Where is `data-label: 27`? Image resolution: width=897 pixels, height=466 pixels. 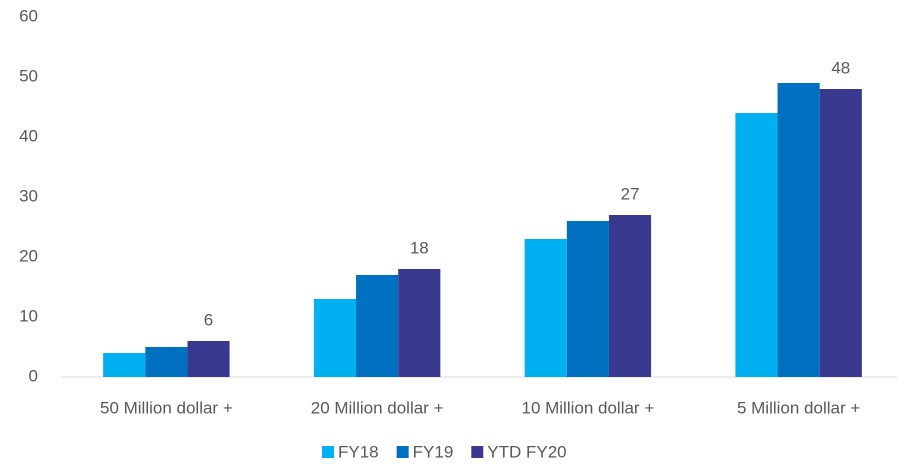
data-label: 27 is located at coordinates (630, 193).